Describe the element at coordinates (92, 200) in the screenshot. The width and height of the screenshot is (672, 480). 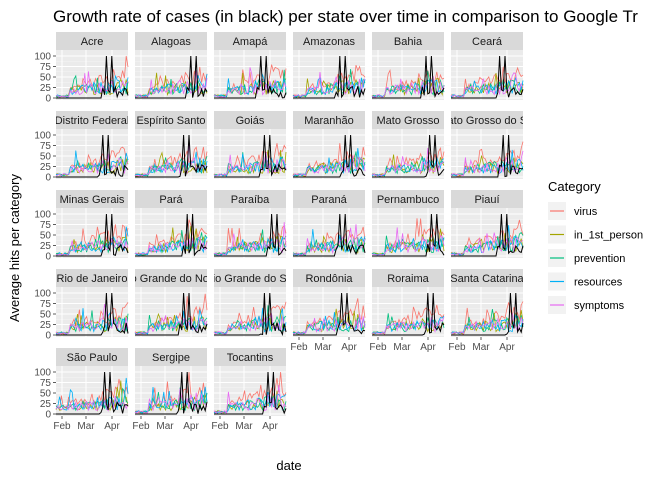
I see `facet-strip-label: Minas Gerais` at that location.